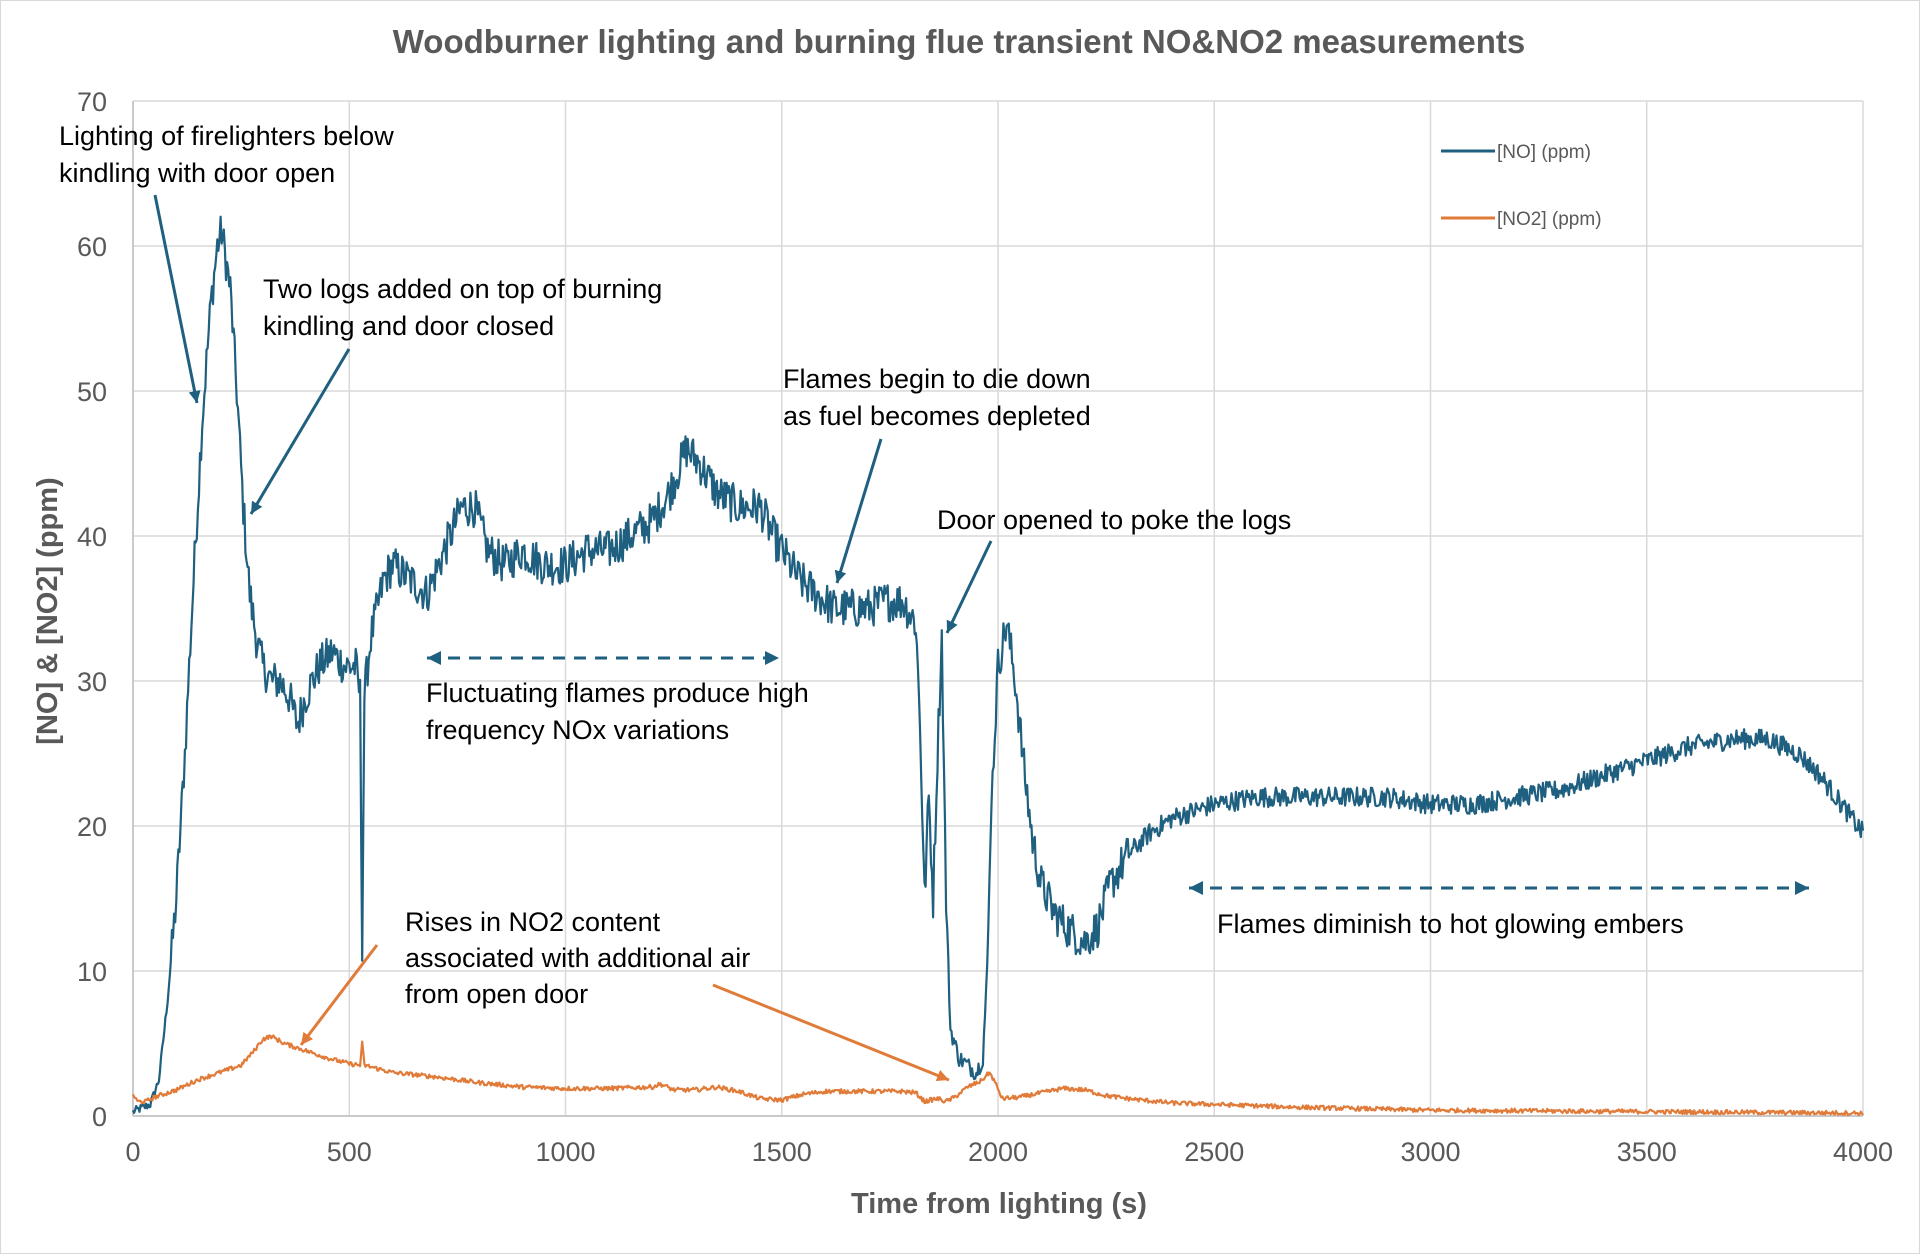  Describe the element at coordinates (92, 392) in the screenshot. I see `y-tick-label: 50` at that location.